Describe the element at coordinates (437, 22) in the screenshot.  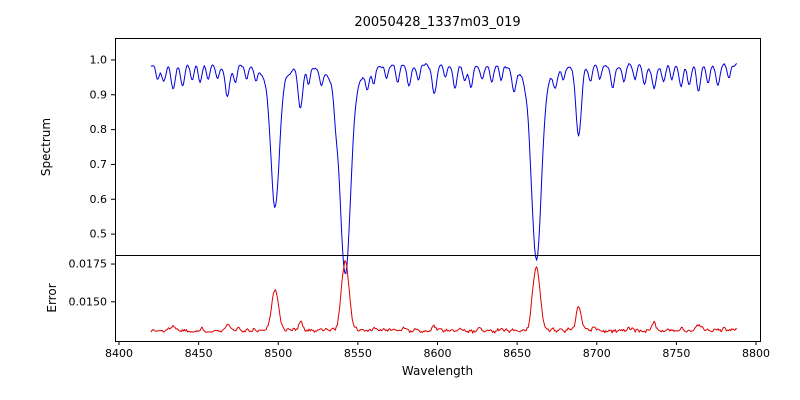
I see `chart-title: 20050428_1337m03_019` at that location.